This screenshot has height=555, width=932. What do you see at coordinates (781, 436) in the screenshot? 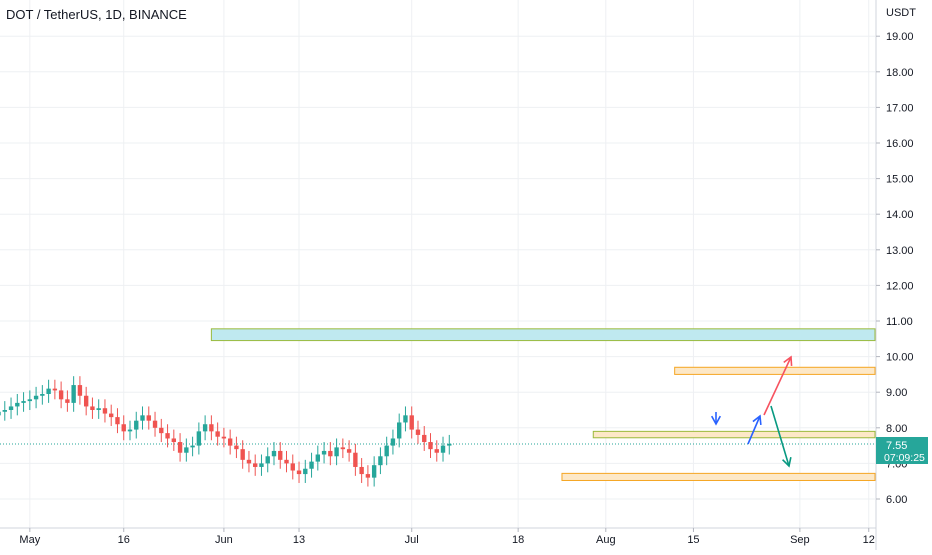
I see `arrow-down-green` at bounding box center [781, 436].